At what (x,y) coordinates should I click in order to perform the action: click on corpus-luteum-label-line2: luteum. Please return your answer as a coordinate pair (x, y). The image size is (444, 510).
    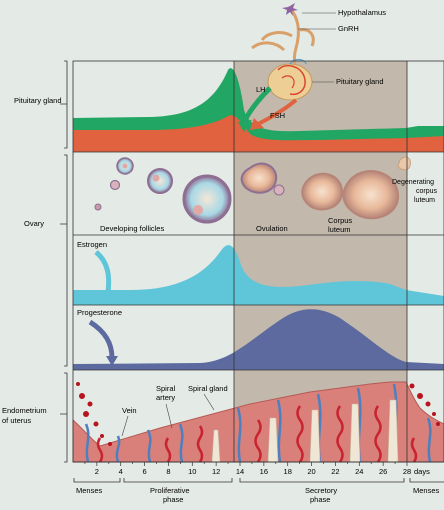
    Looking at the image, I should click on (339, 229).